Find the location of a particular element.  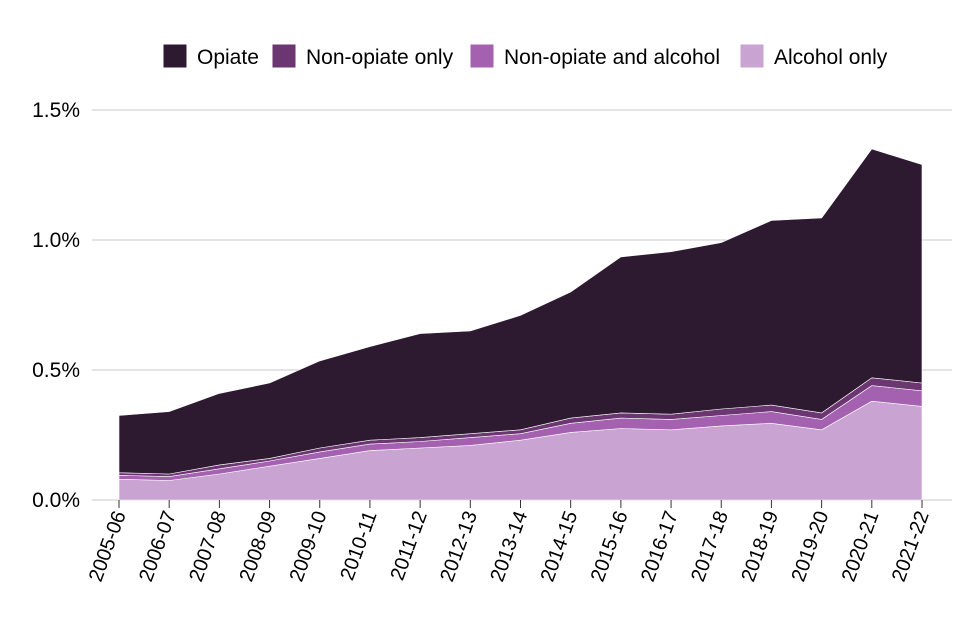

x-tick-label-13: 2018-19 is located at coordinates (760, 546).